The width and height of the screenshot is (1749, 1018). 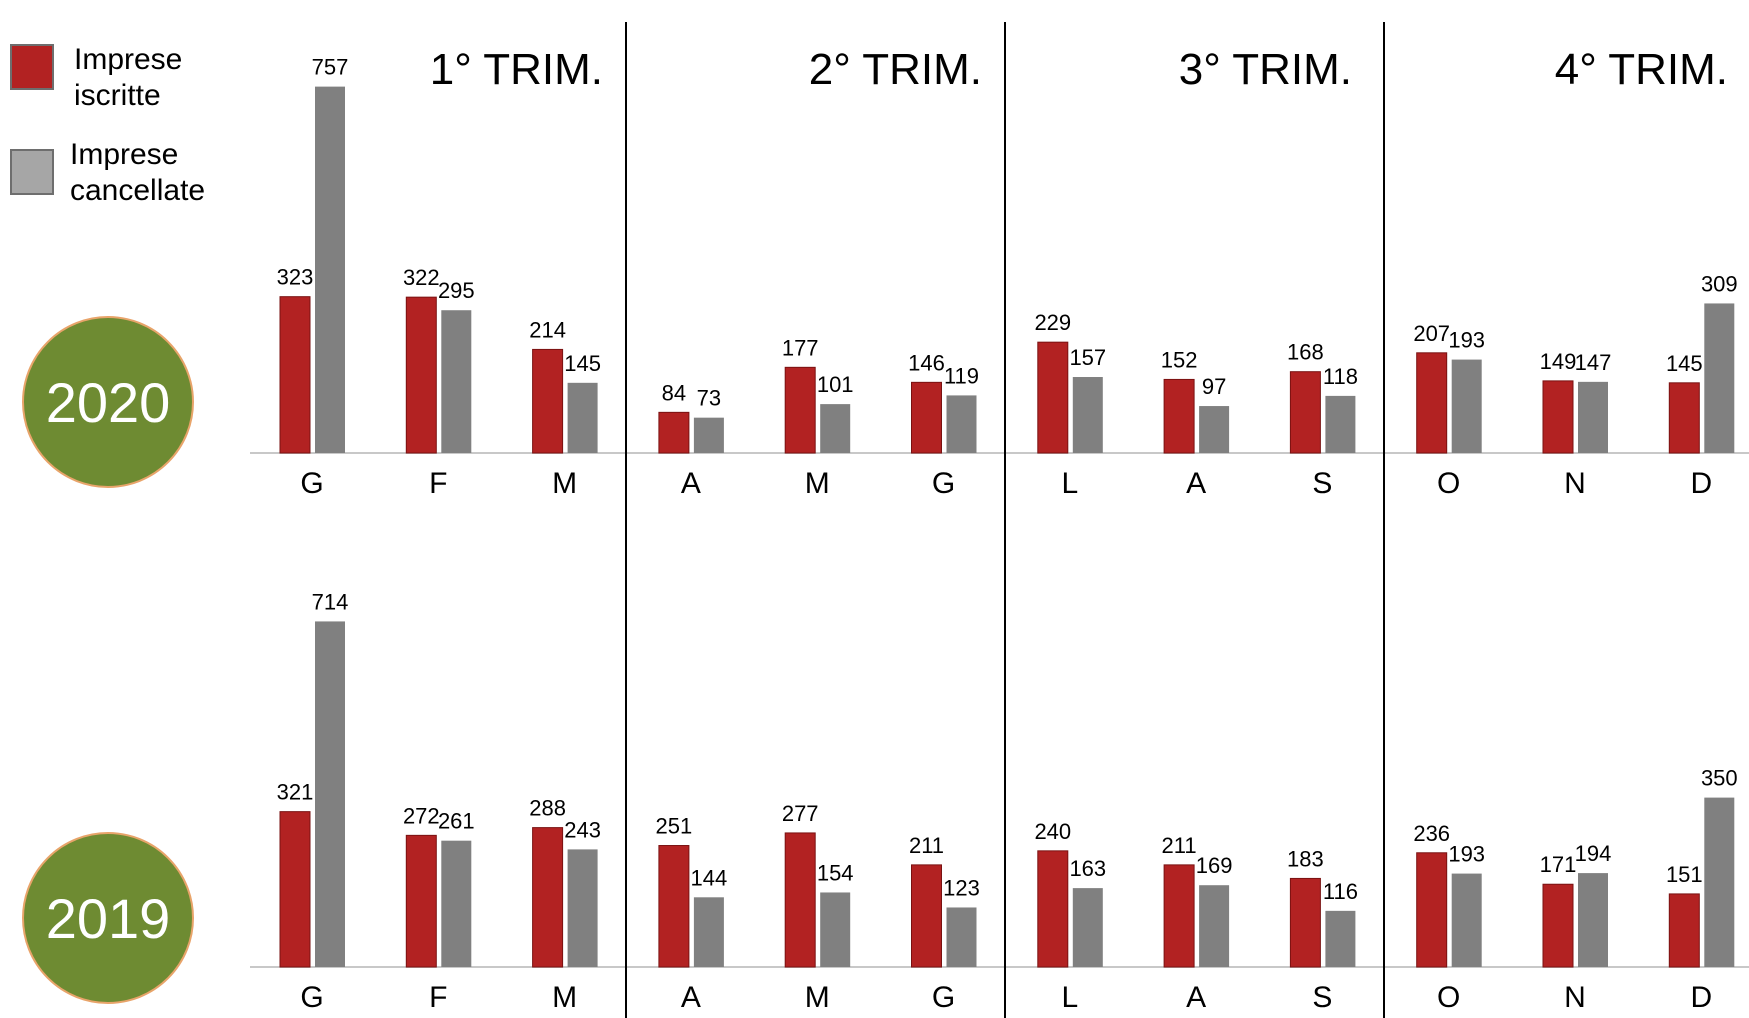 I want to click on data-label-iscritte-2019-5: 277, so click(x=800, y=813).